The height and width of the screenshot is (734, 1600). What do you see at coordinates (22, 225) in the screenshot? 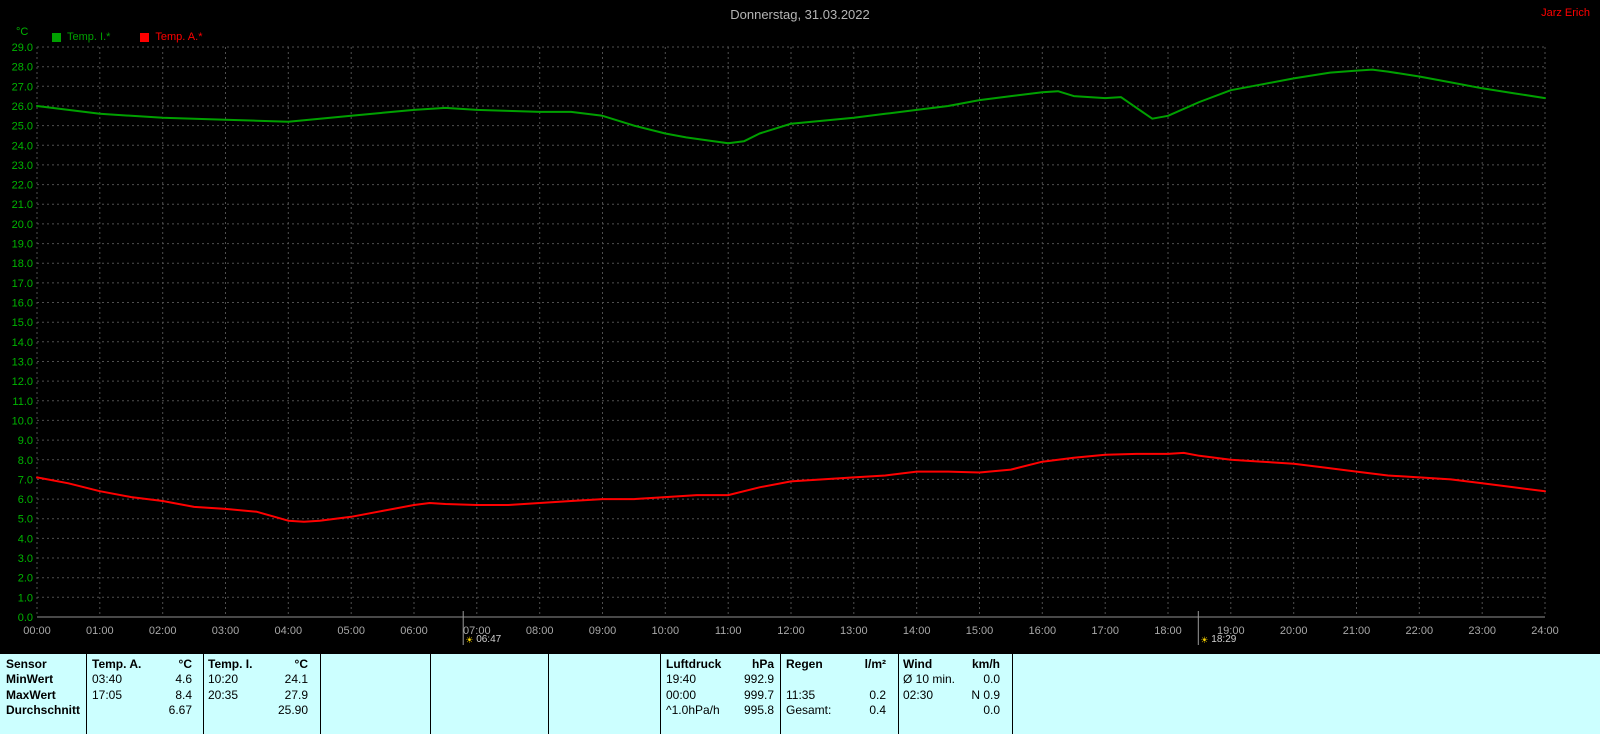
I see `y-tick-label: 20.0` at bounding box center [22, 225].